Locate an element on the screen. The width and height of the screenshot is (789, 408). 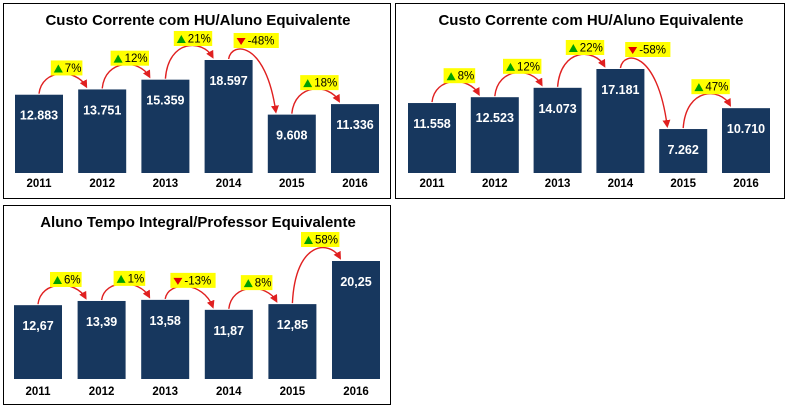
change-label: 22% is located at coordinates (591, 49).